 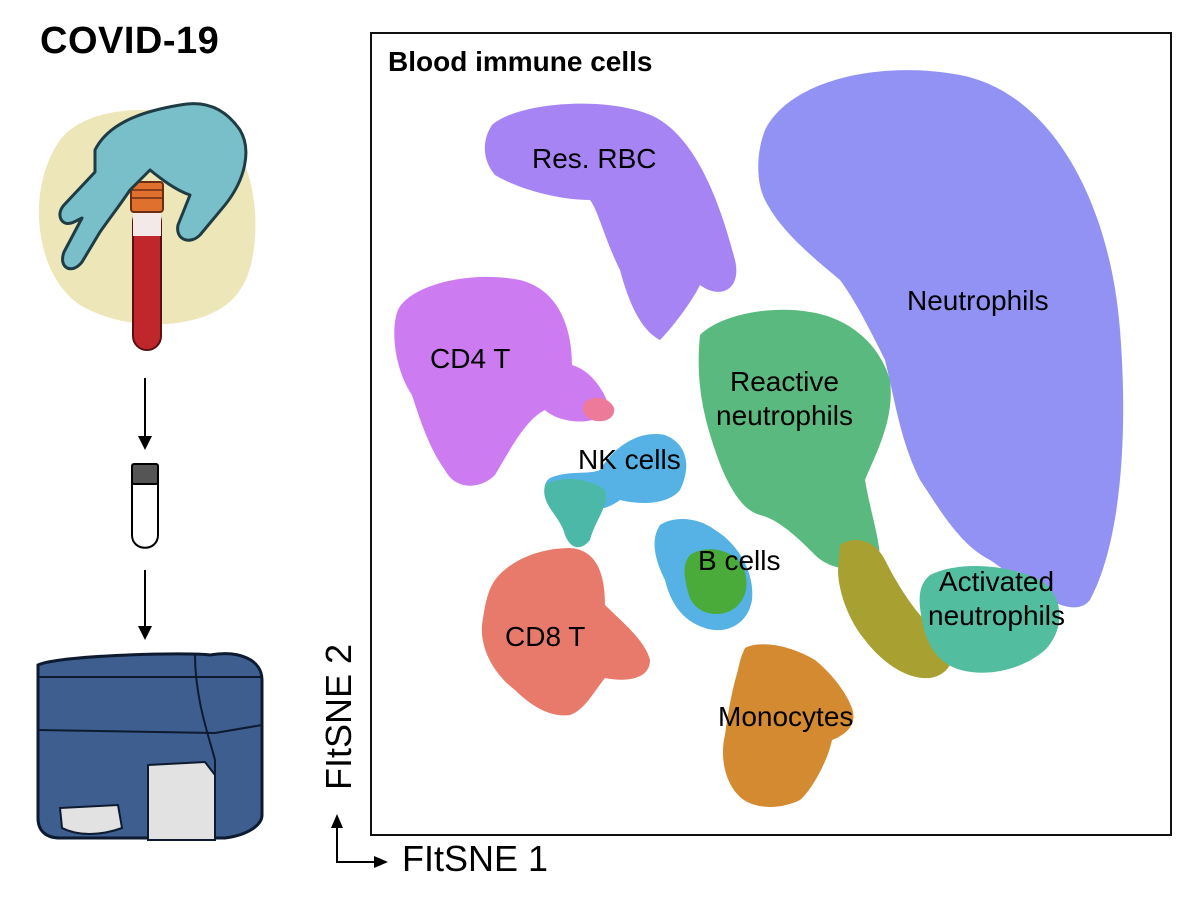 What do you see at coordinates (575, 513) in the screenshot?
I see `cluster-nk-teal` at bounding box center [575, 513].